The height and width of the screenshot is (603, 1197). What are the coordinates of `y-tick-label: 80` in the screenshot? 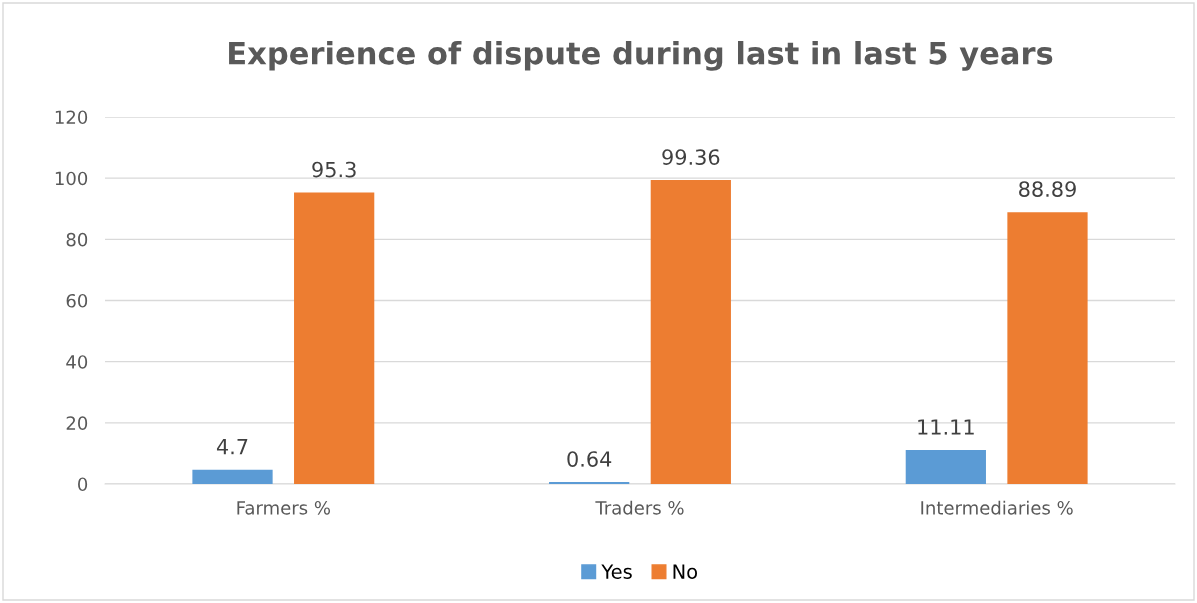 It's located at (77, 239).